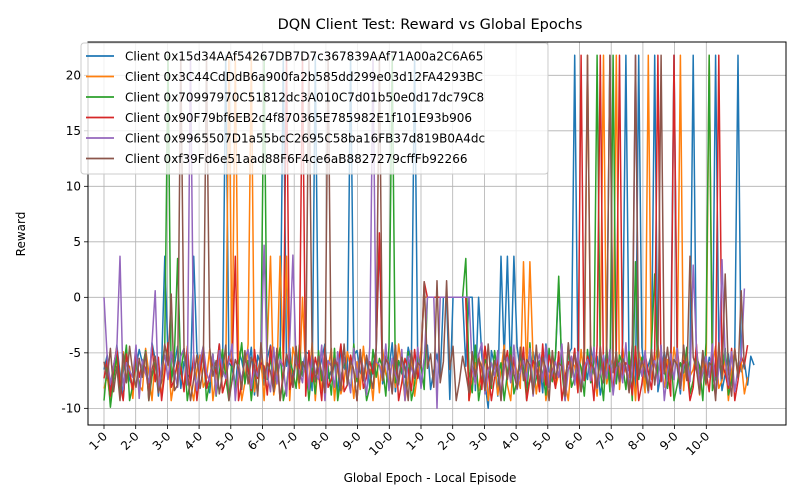 Image resolution: width=800 pixels, height=500 pixels. Describe the element at coordinates (73, 131) in the screenshot. I see `y-tick-label: 15` at that location.